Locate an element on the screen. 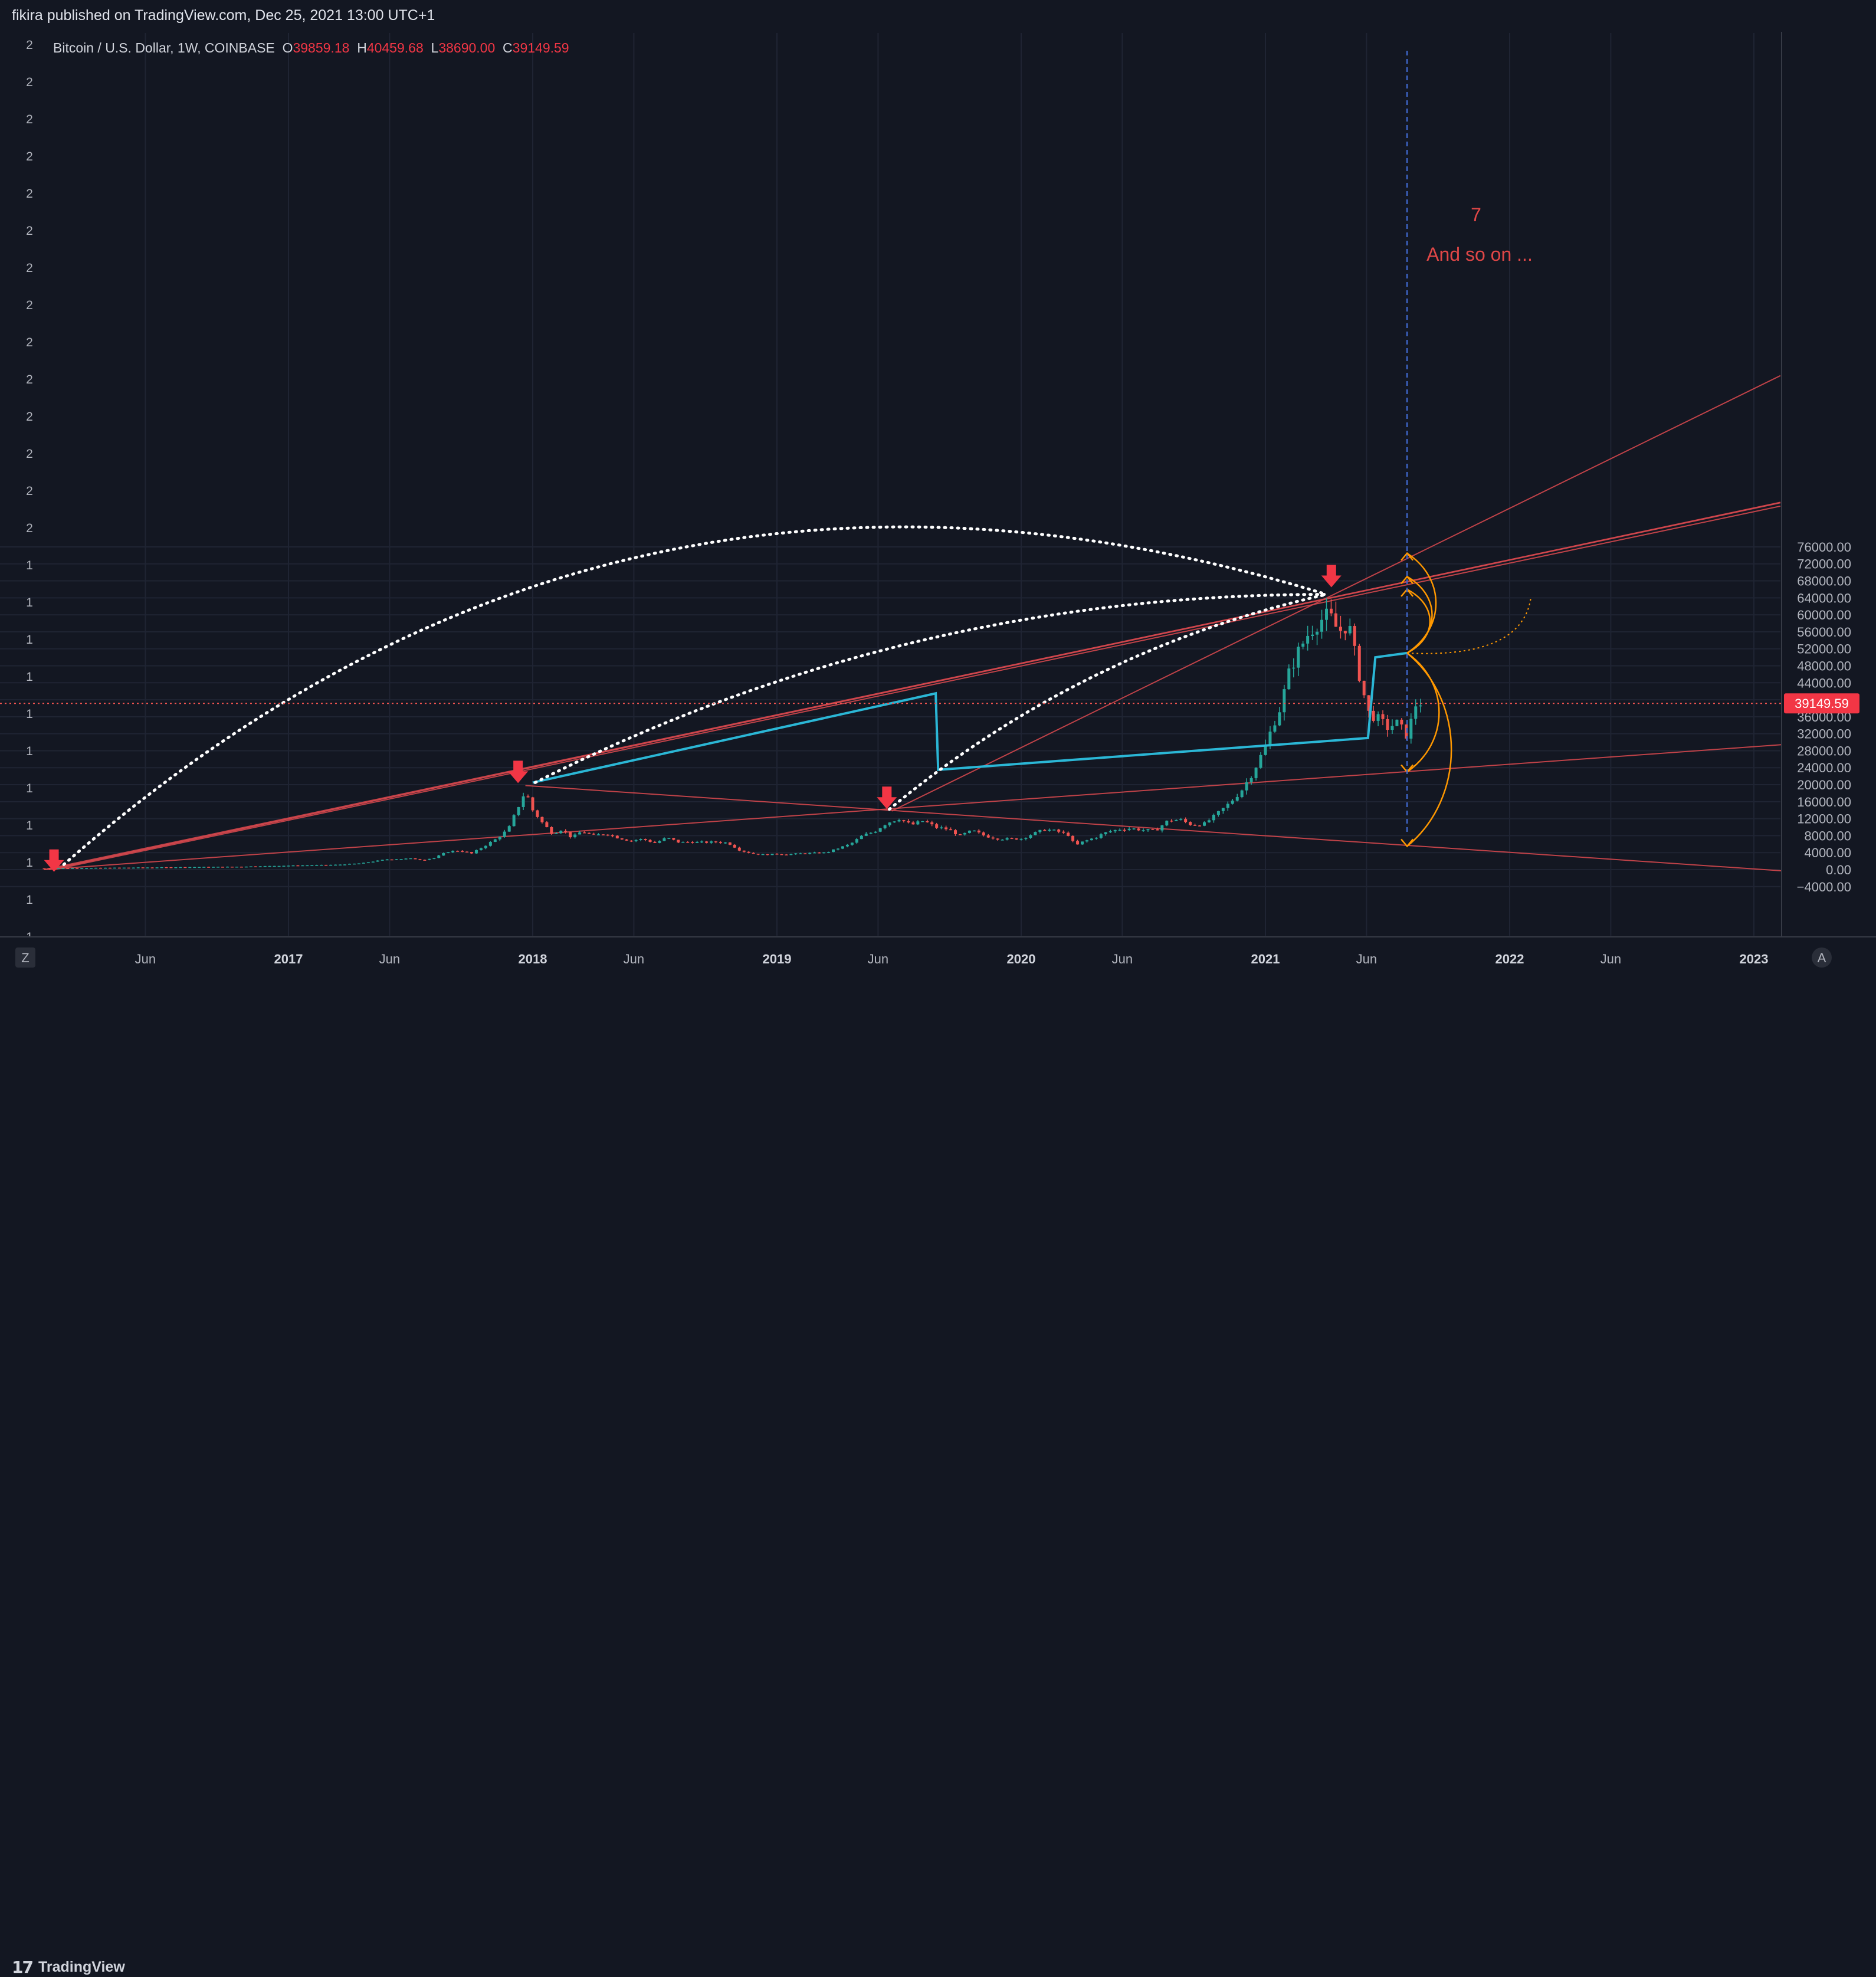 This screenshot has width=1876, height=1977. price-axis is located at coordinates (1828, 484).